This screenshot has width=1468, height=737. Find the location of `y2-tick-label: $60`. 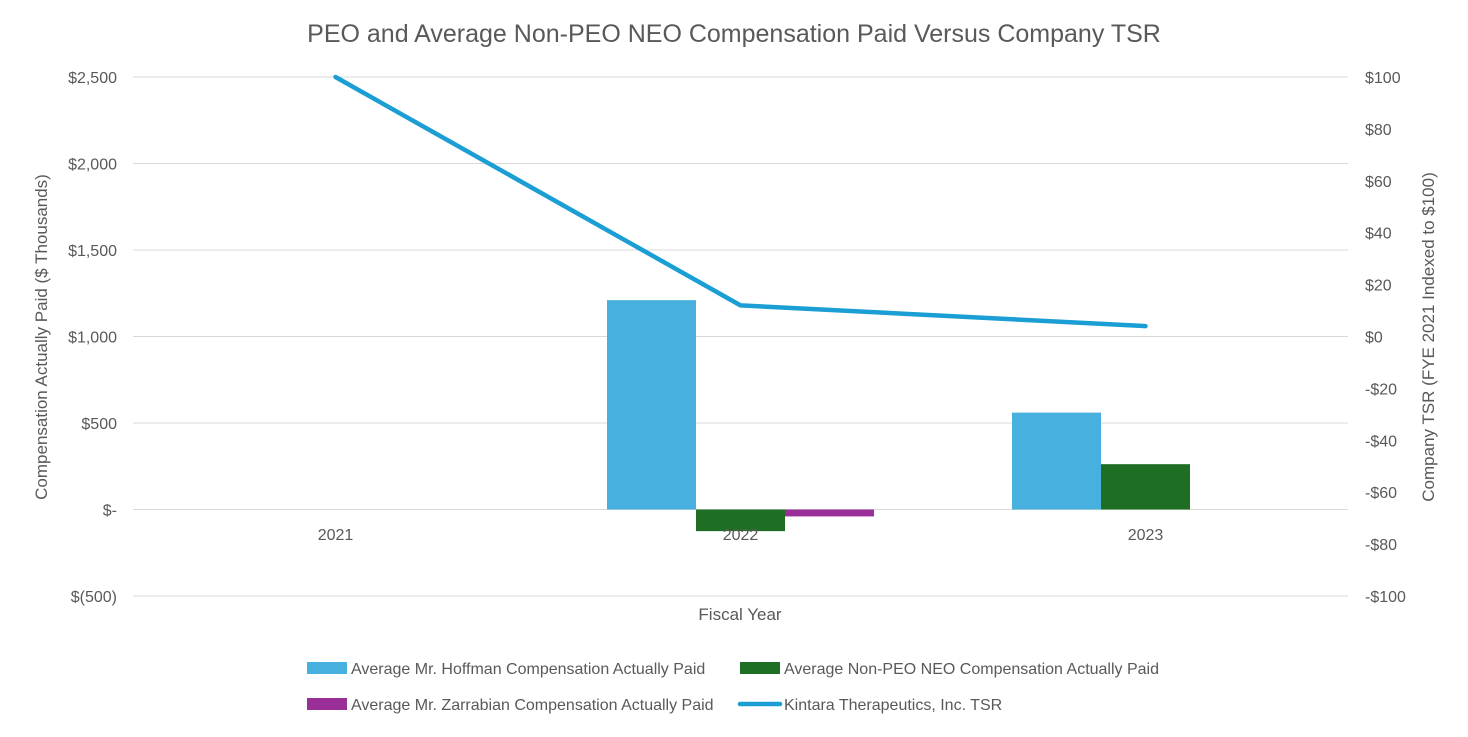

y2-tick-label: $60 is located at coordinates (1378, 182).